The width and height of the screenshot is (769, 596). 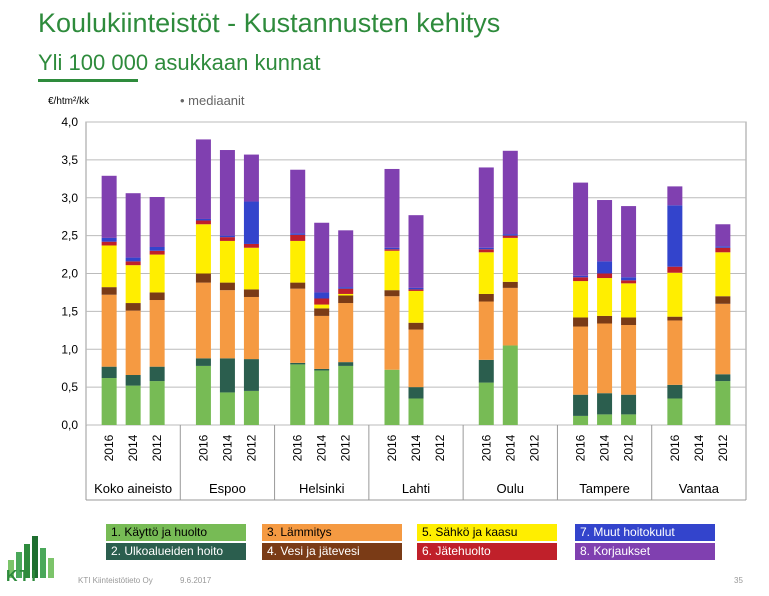 What do you see at coordinates (88, 80) in the screenshot?
I see `subtitle-underline` at bounding box center [88, 80].